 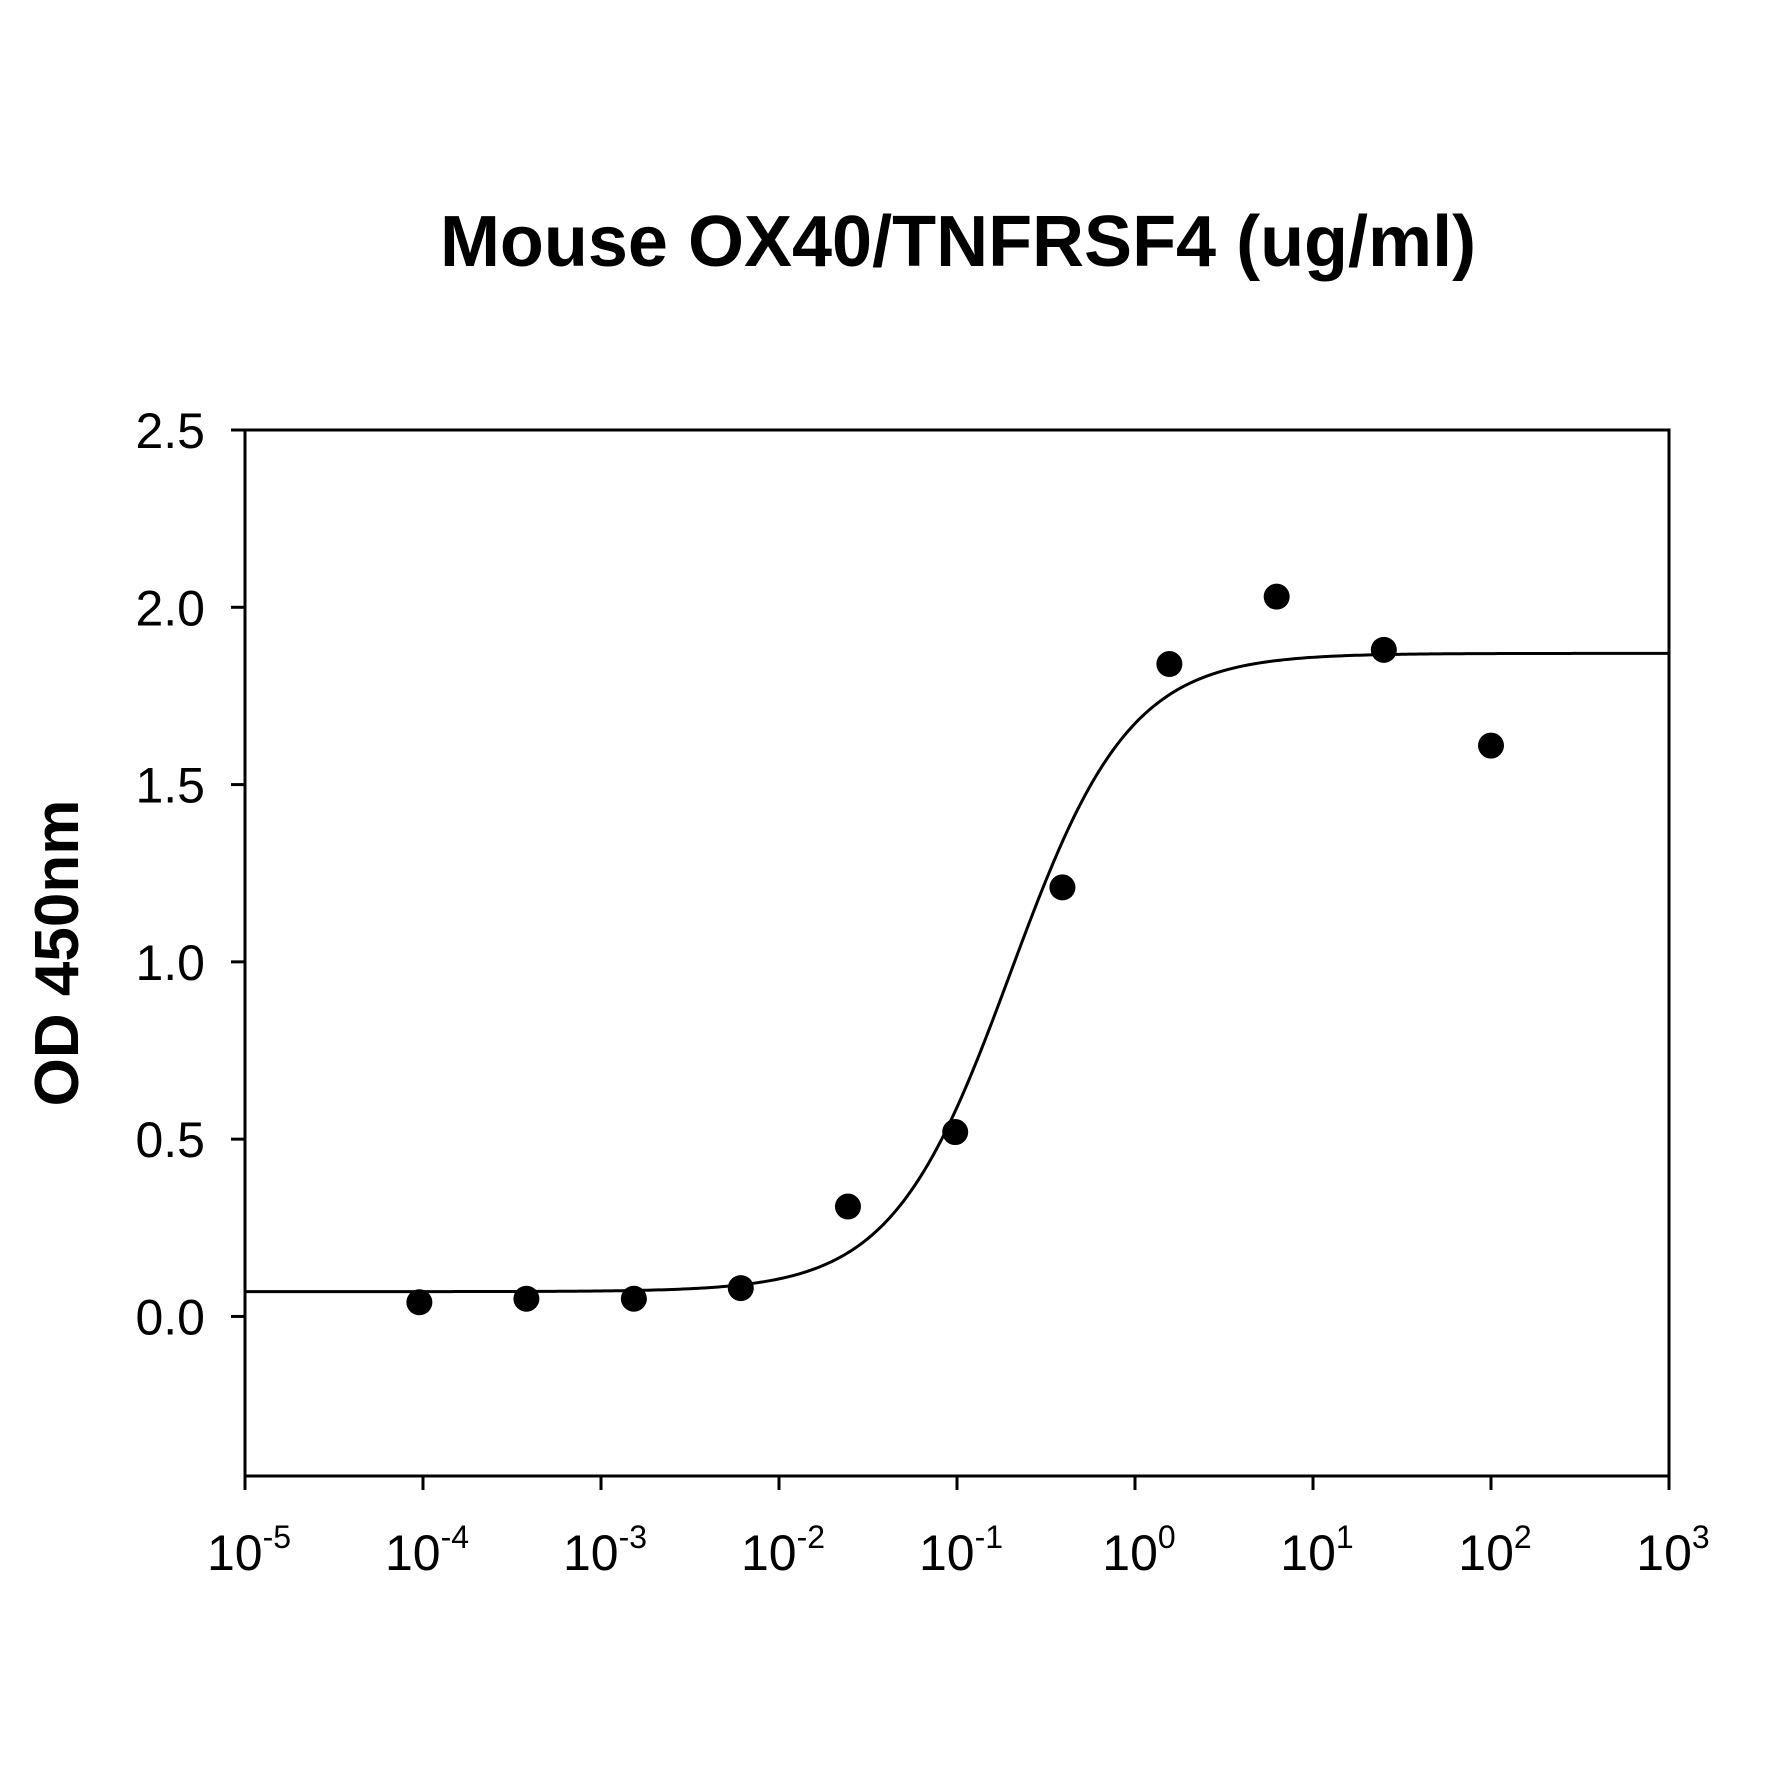 What do you see at coordinates (170, 1140) in the screenshot?
I see `y-tick-label: 0.5` at bounding box center [170, 1140].